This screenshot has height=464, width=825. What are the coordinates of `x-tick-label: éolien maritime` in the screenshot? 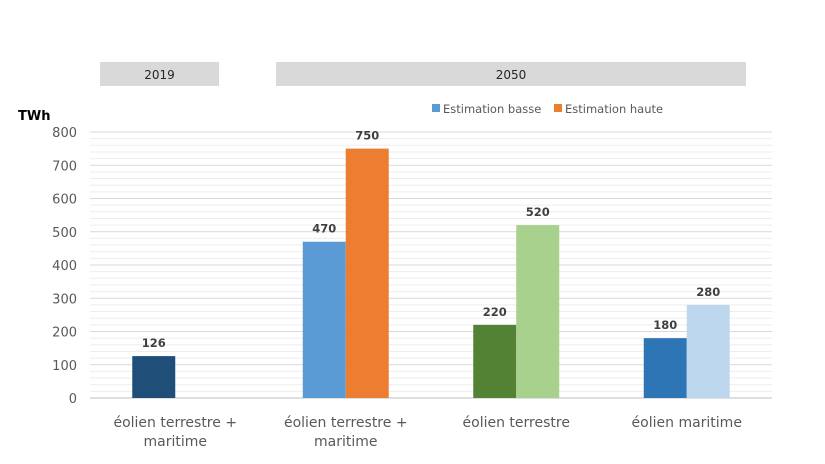 It's located at (687, 423).